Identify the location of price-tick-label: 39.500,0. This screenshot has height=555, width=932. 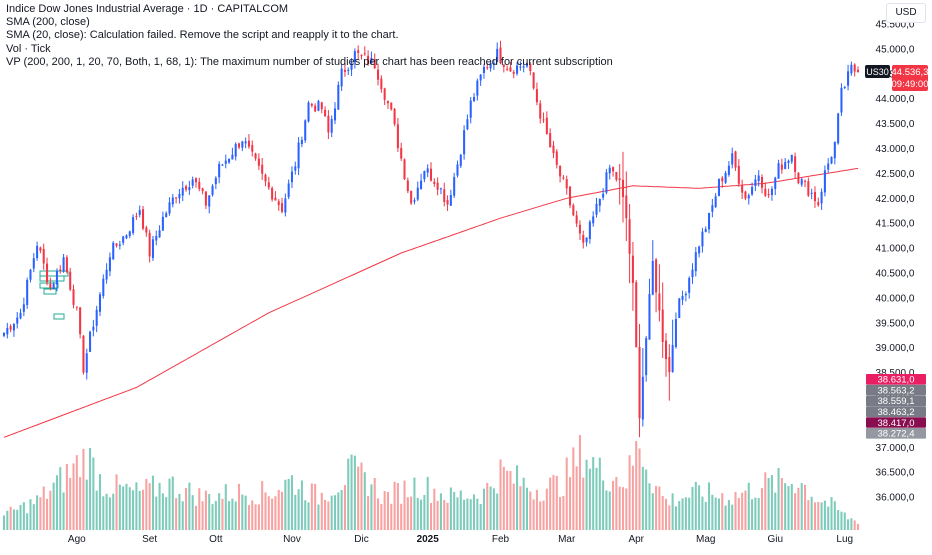
(895, 323).